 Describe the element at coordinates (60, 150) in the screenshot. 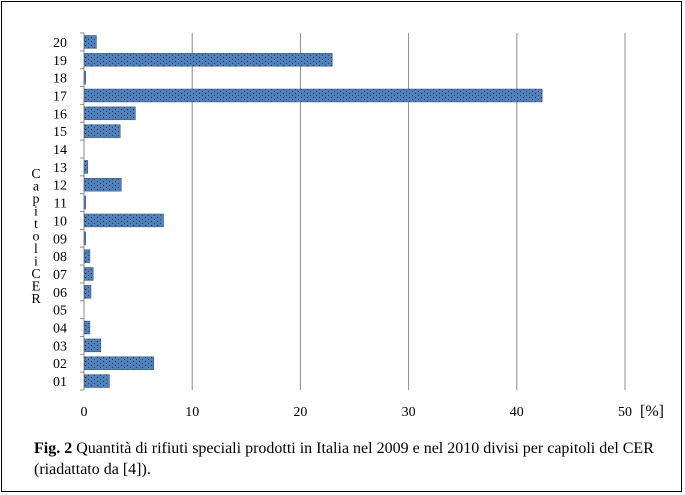

I see `y-tick-14: 14` at that location.